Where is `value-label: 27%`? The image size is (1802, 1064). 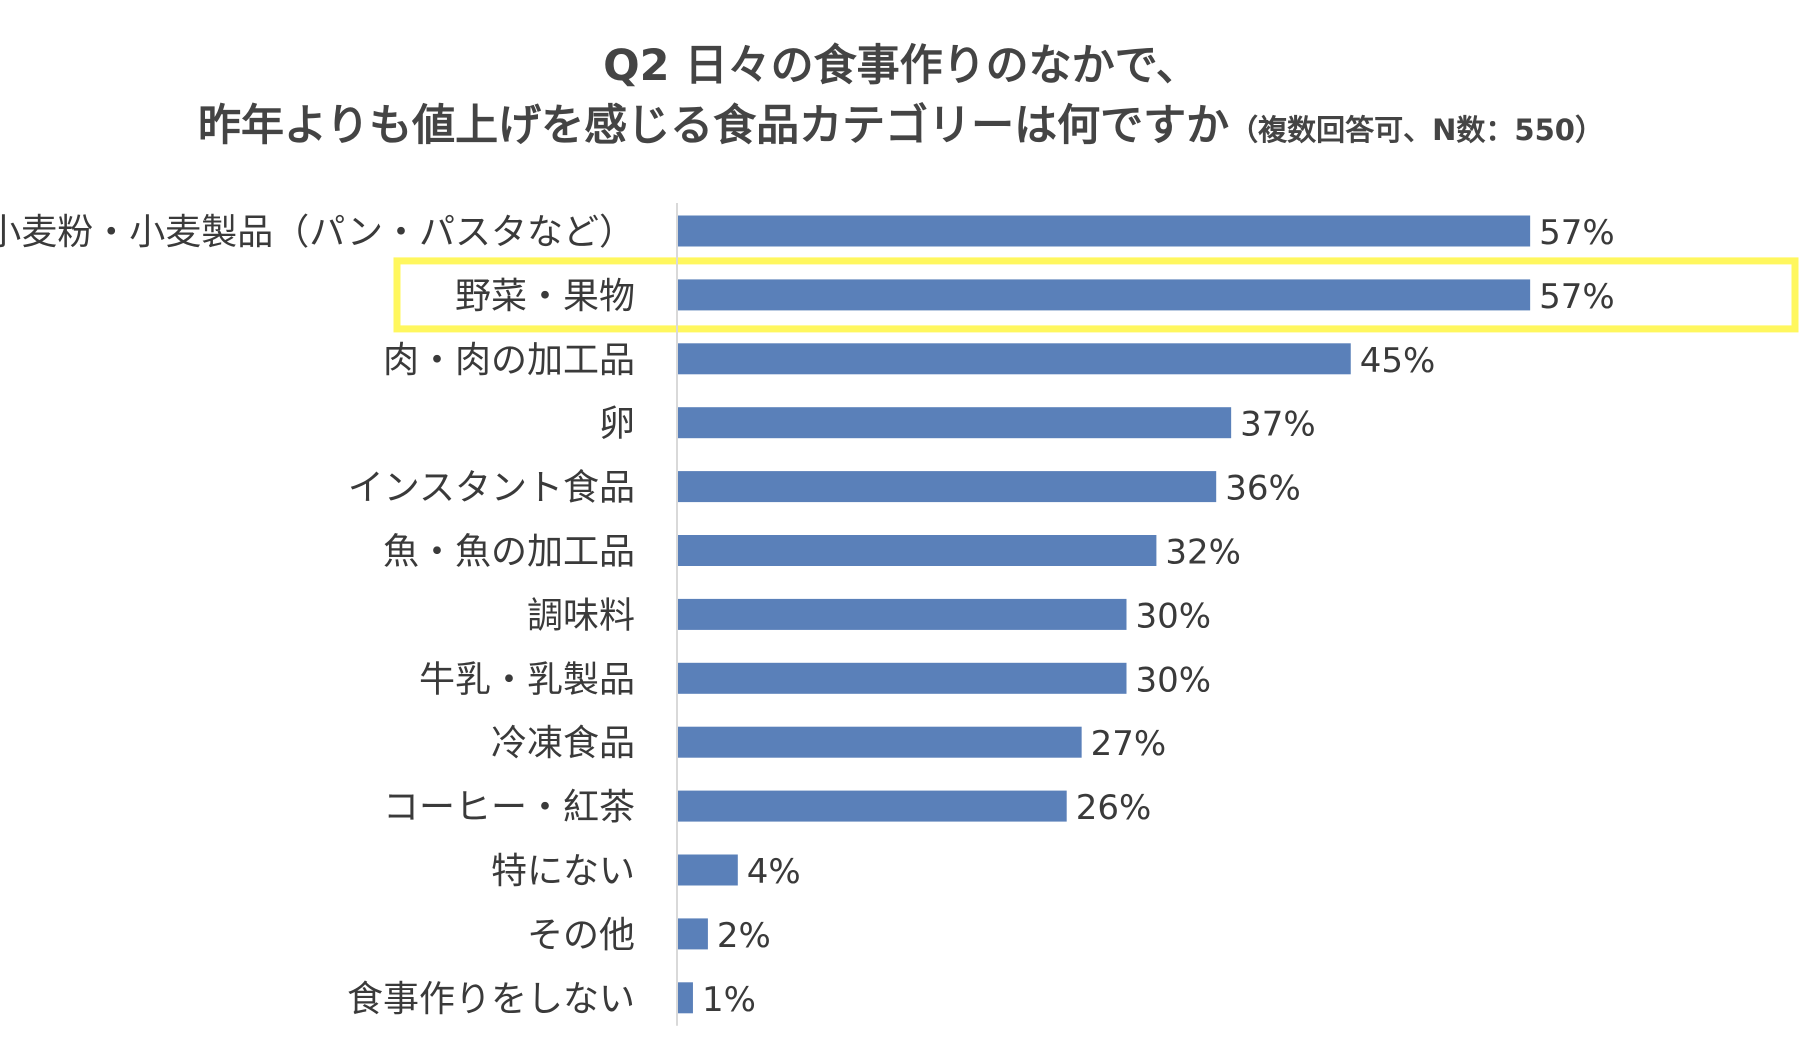 value-label: 27% is located at coordinates (1129, 744).